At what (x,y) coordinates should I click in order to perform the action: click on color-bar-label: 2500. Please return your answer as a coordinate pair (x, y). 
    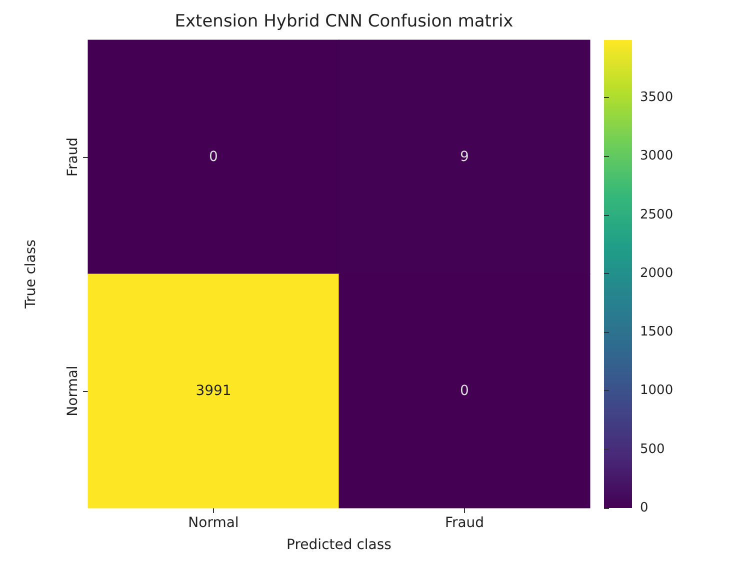
    Looking at the image, I should click on (657, 214).